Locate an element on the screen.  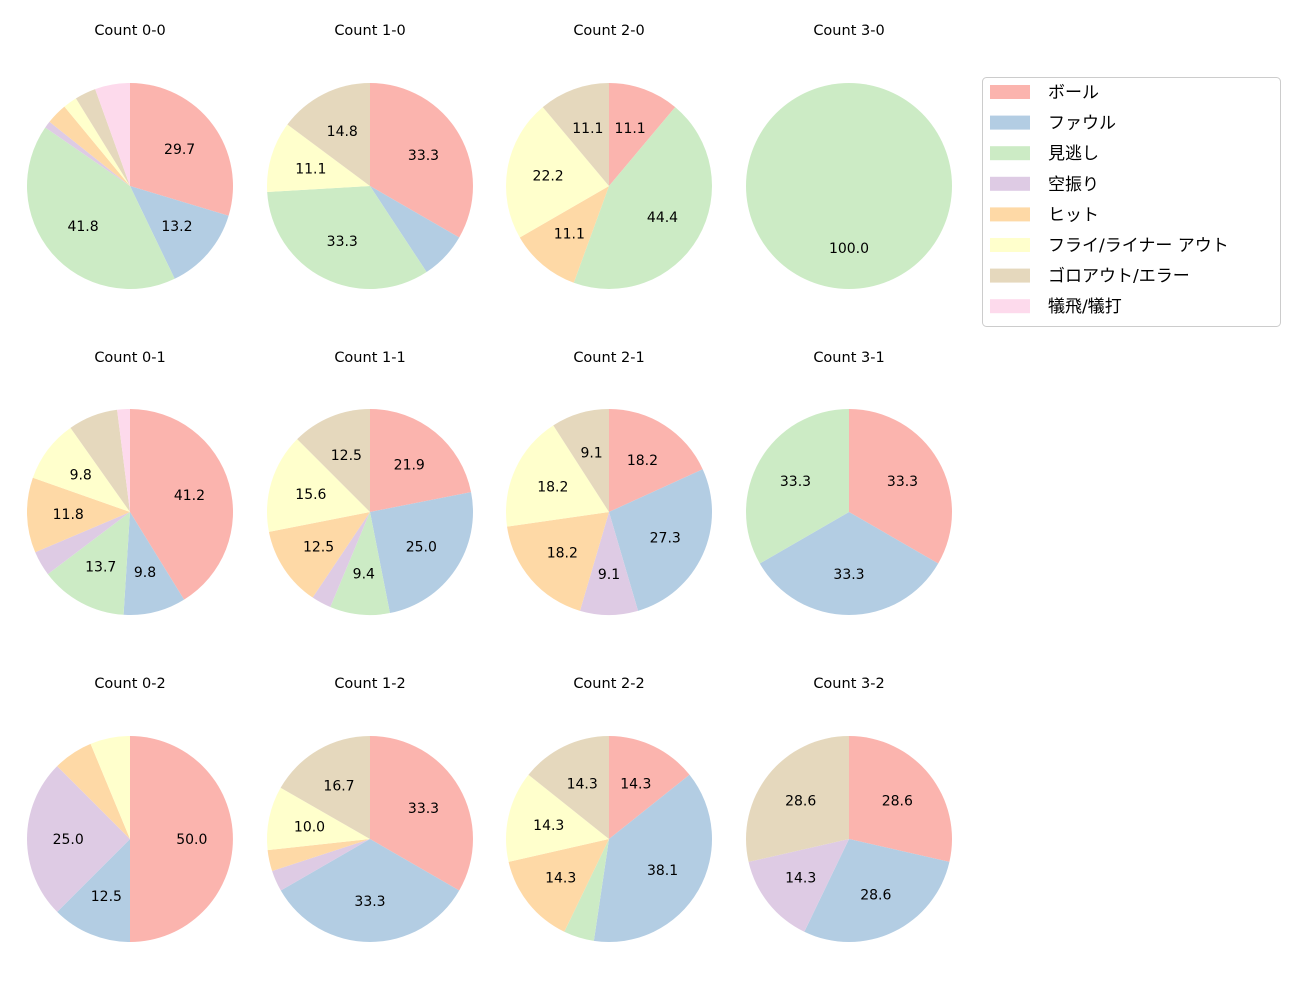
legend-item: ボール is located at coordinates (1044, 93).